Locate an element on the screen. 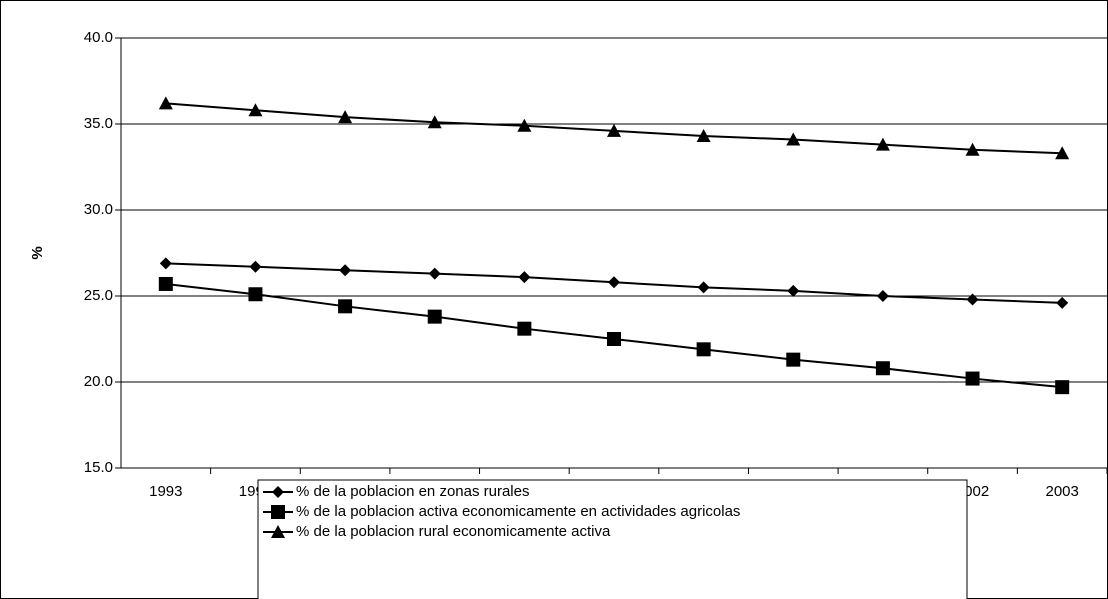 This screenshot has height=599, width=1108. y-tick-label: 40.0 is located at coordinates (98, 37).